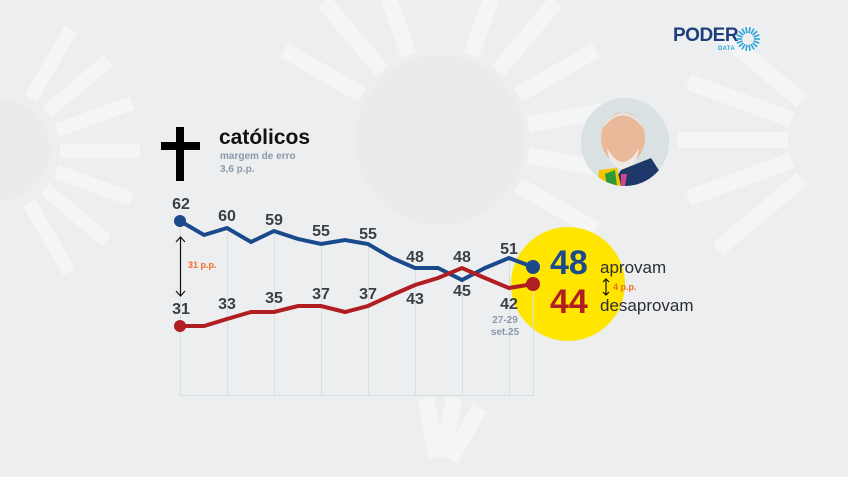 This screenshot has height=477, width=848. Describe the element at coordinates (357, 296) in the screenshot. I see `disapprove-line` at that location.